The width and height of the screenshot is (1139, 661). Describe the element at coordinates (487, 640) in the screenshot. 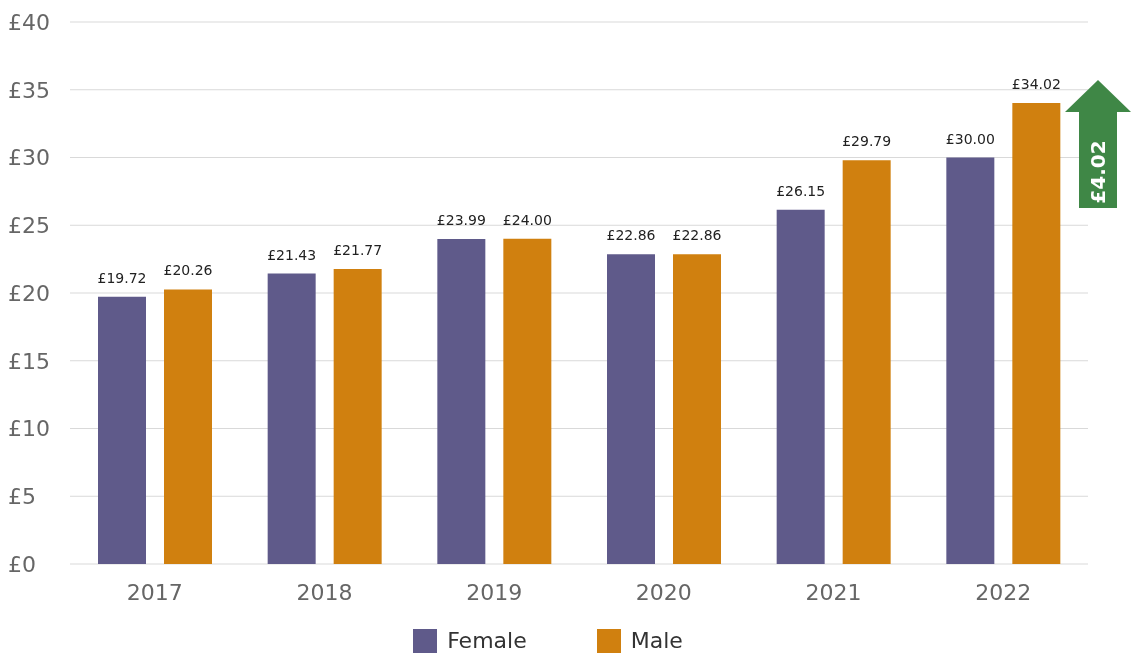

I see `legend-label: Female` at that location.